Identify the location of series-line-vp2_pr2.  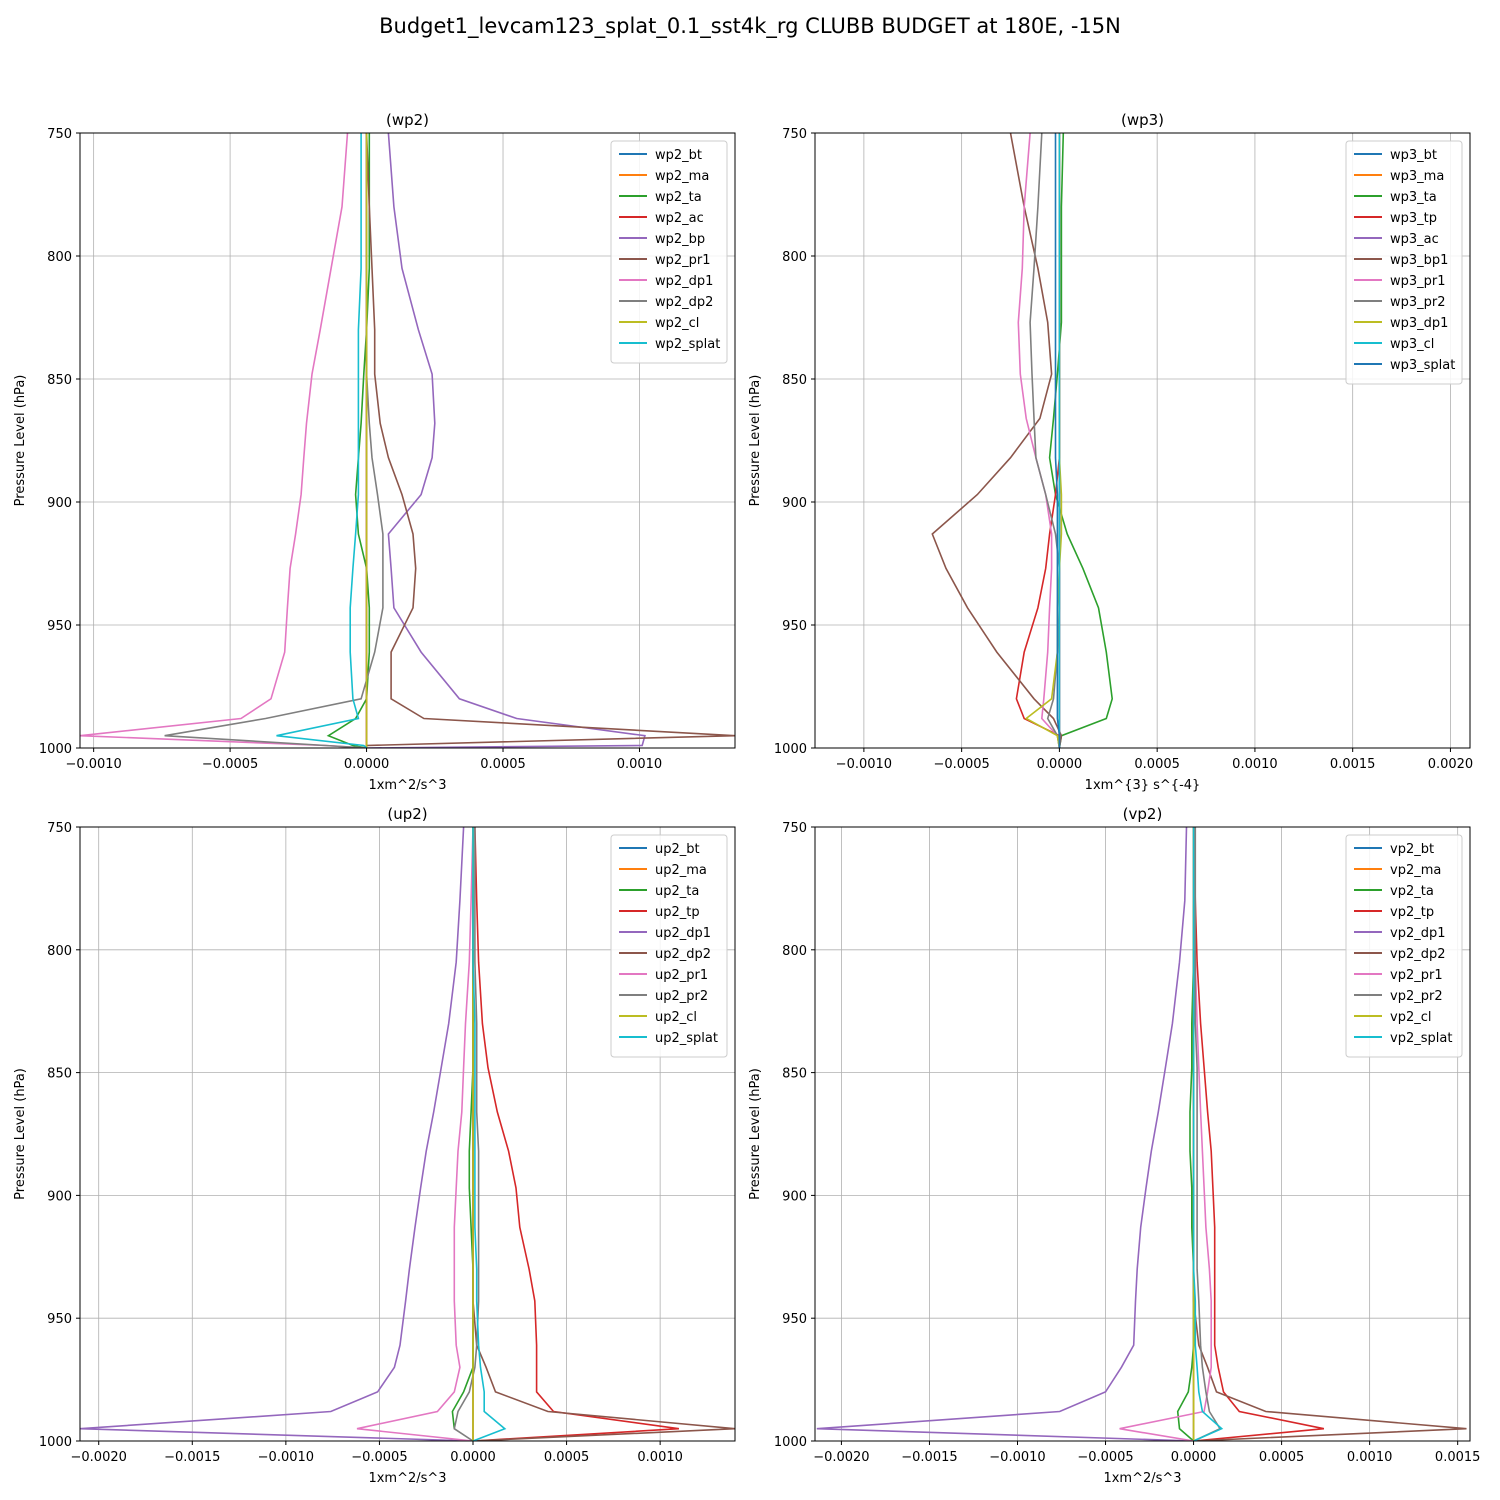
(1207, 1134).